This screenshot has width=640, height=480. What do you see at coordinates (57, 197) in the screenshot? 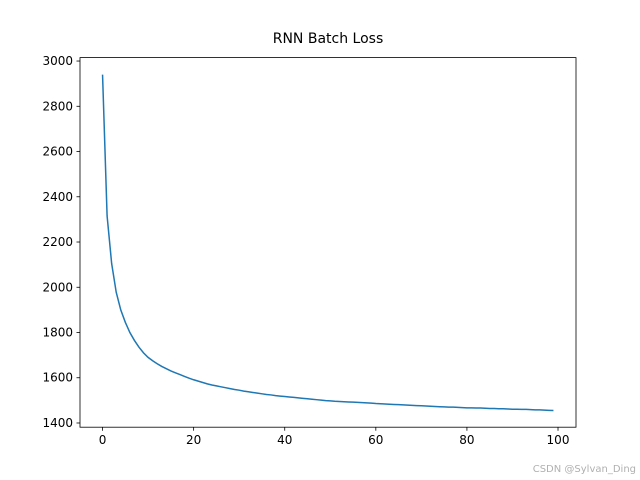
I see `y-tick-label: 2400` at bounding box center [57, 197].